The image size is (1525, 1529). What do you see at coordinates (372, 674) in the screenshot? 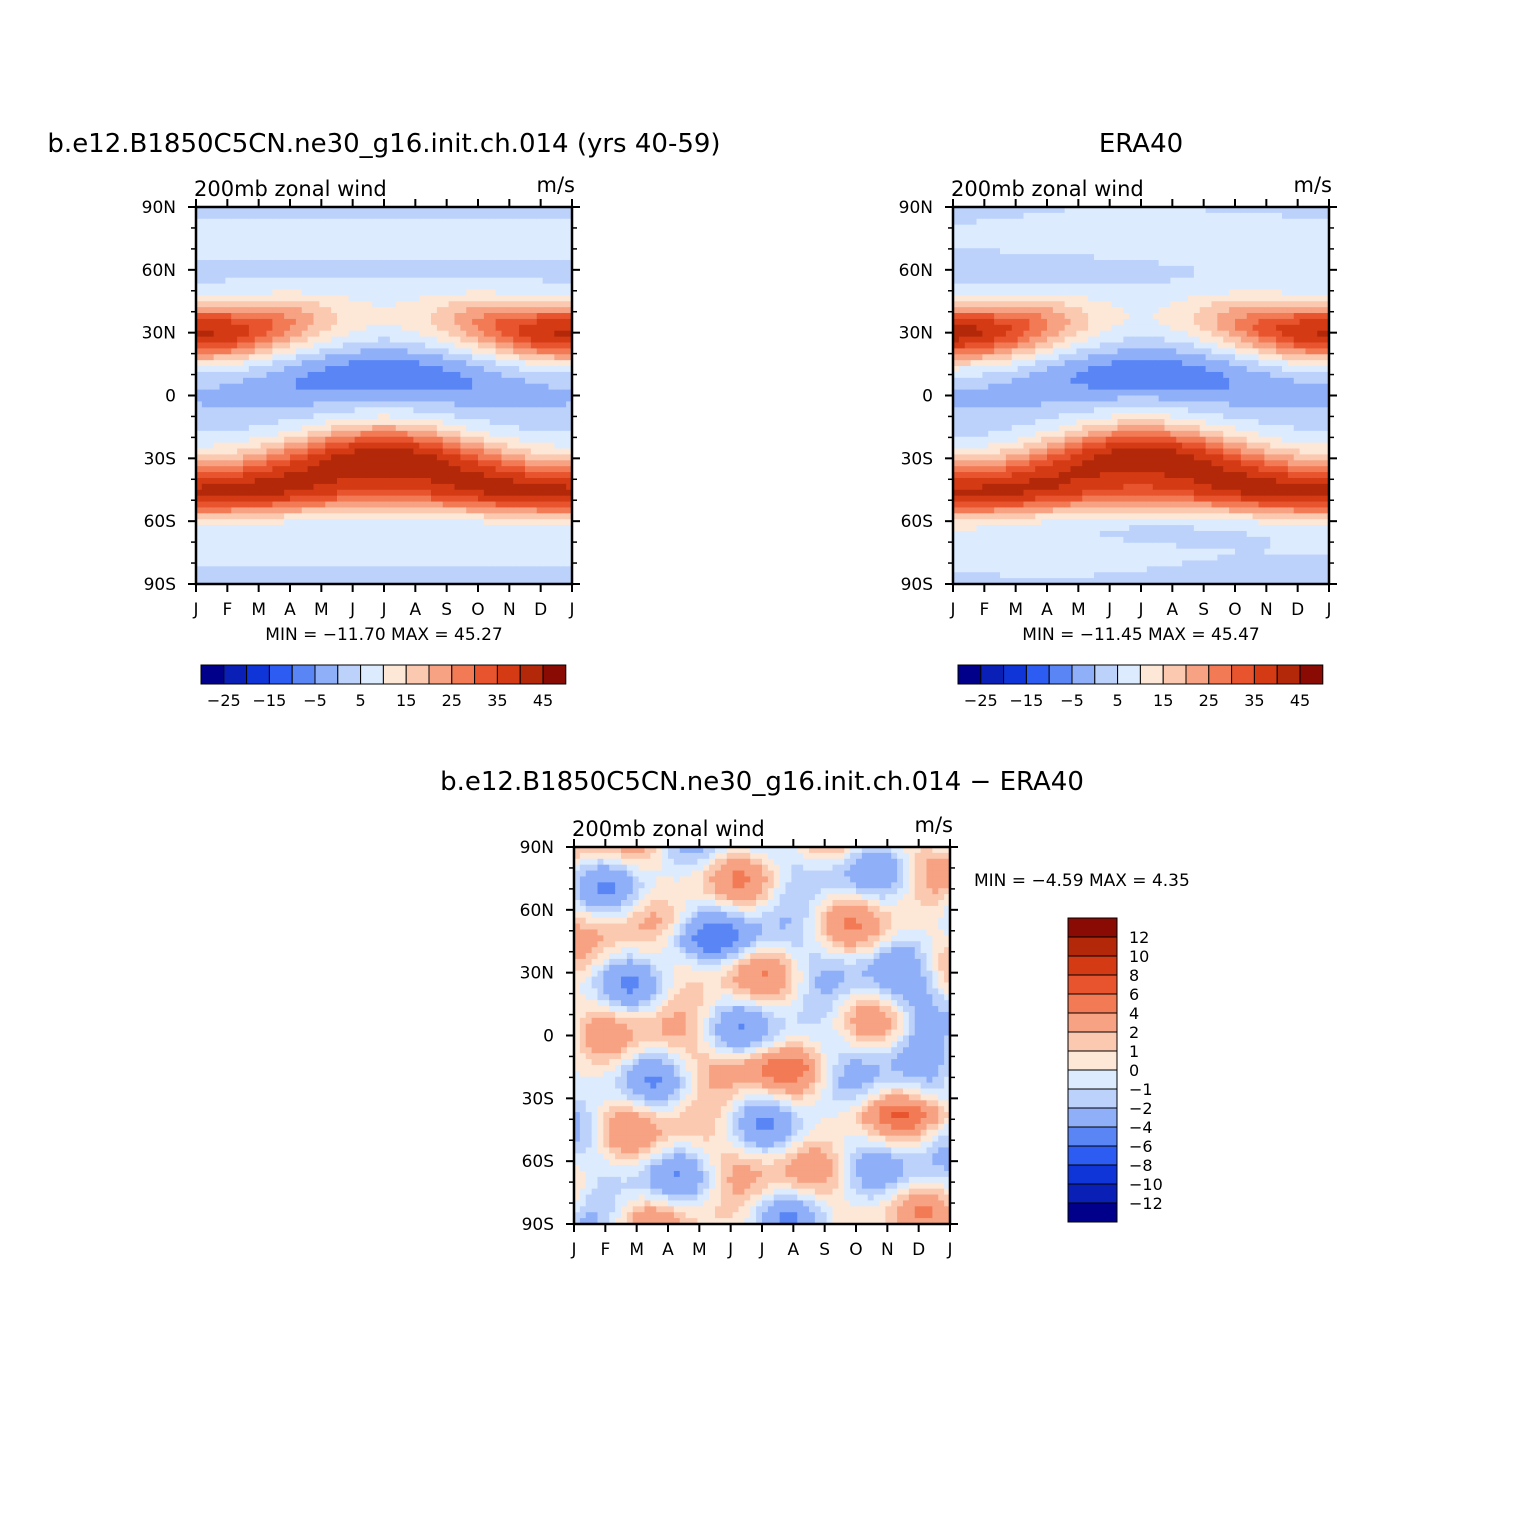
I see `colorbar-swatch` at bounding box center [372, 674].